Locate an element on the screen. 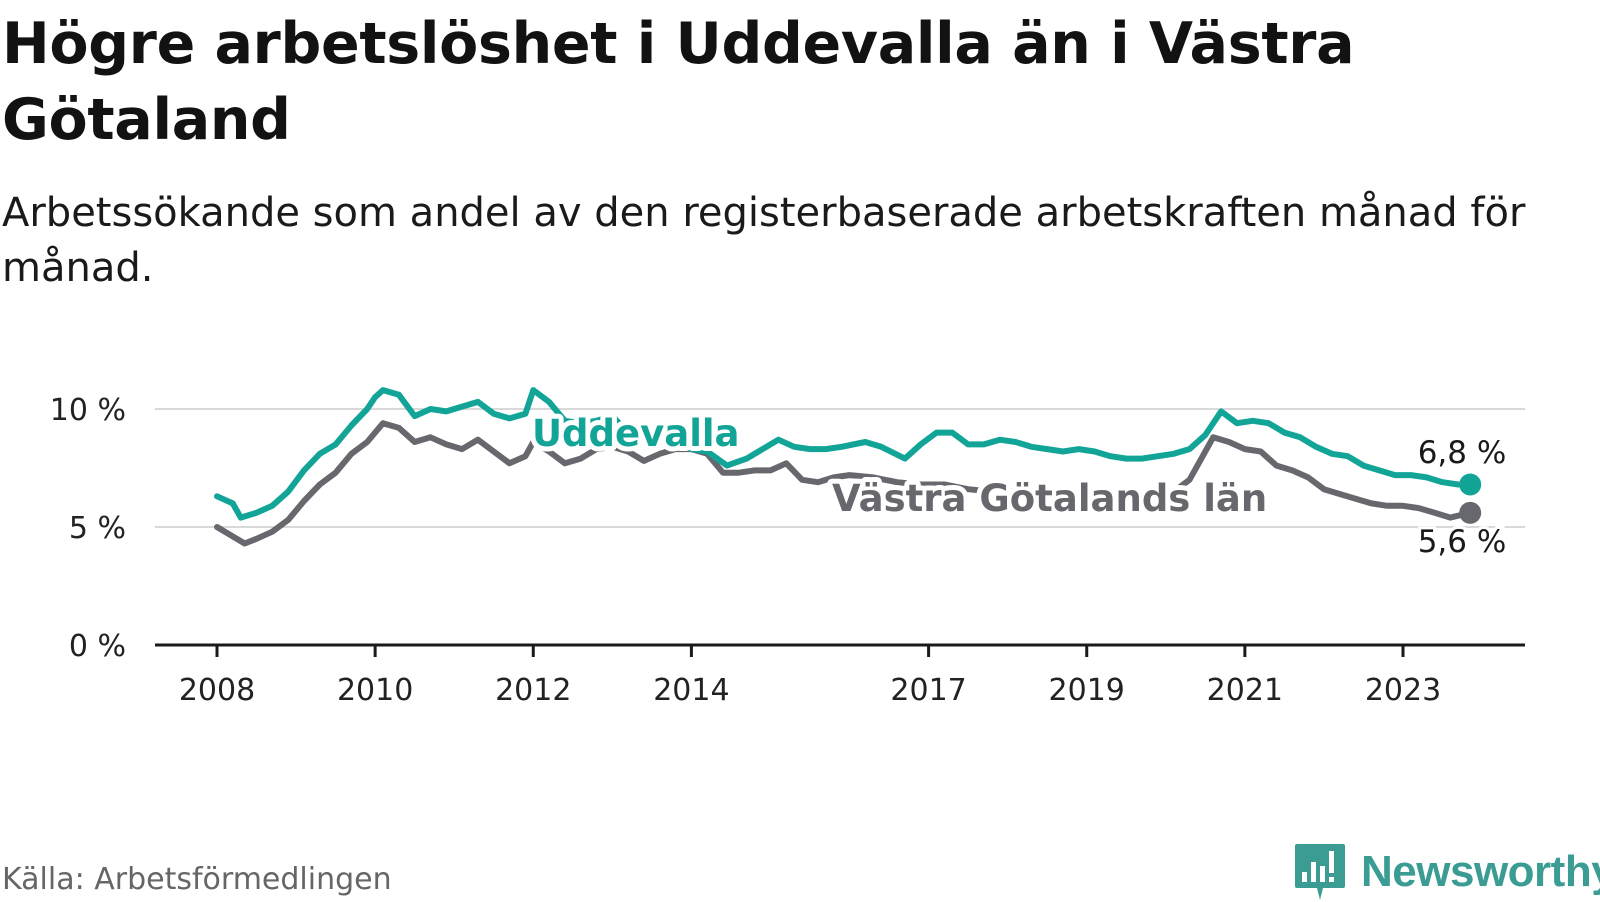 This screenshot has height=902, width=1600. y-tick-label: 0 % is located at coordinates (97, 646).